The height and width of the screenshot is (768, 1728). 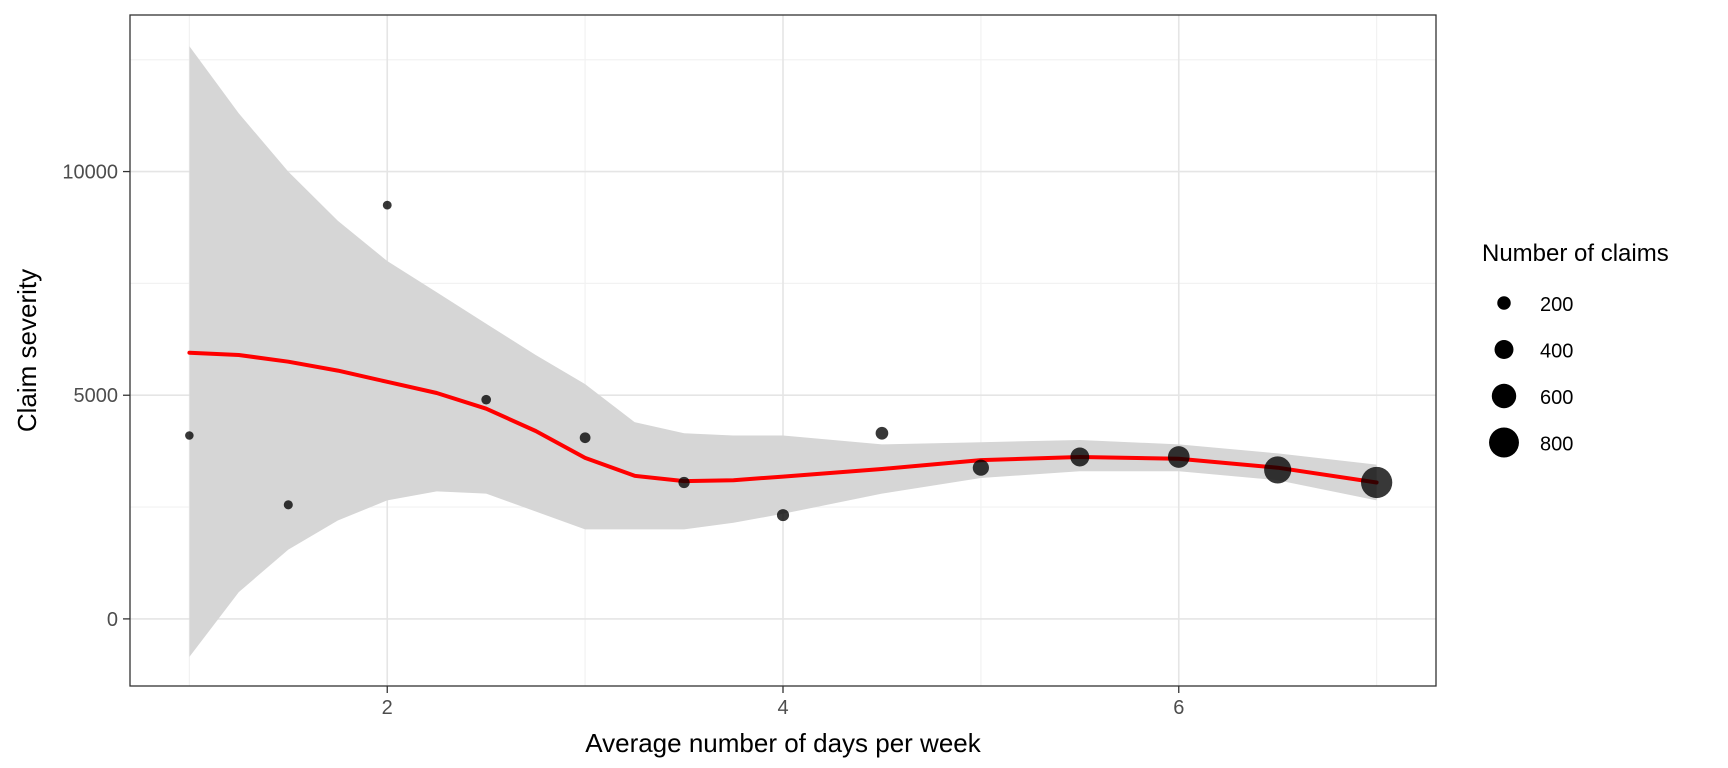 I want to click on x-axis-label: Average number of days per week, so click(x=783, y=743).